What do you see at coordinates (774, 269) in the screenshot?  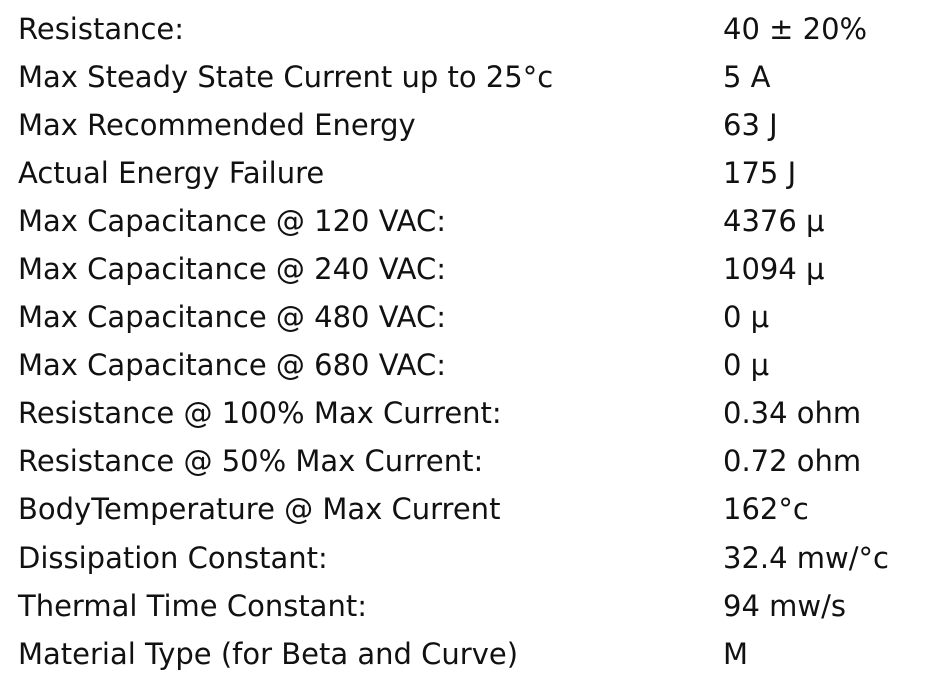 I see `spec-value: 1094 μ` at bounding box center [774, 269].